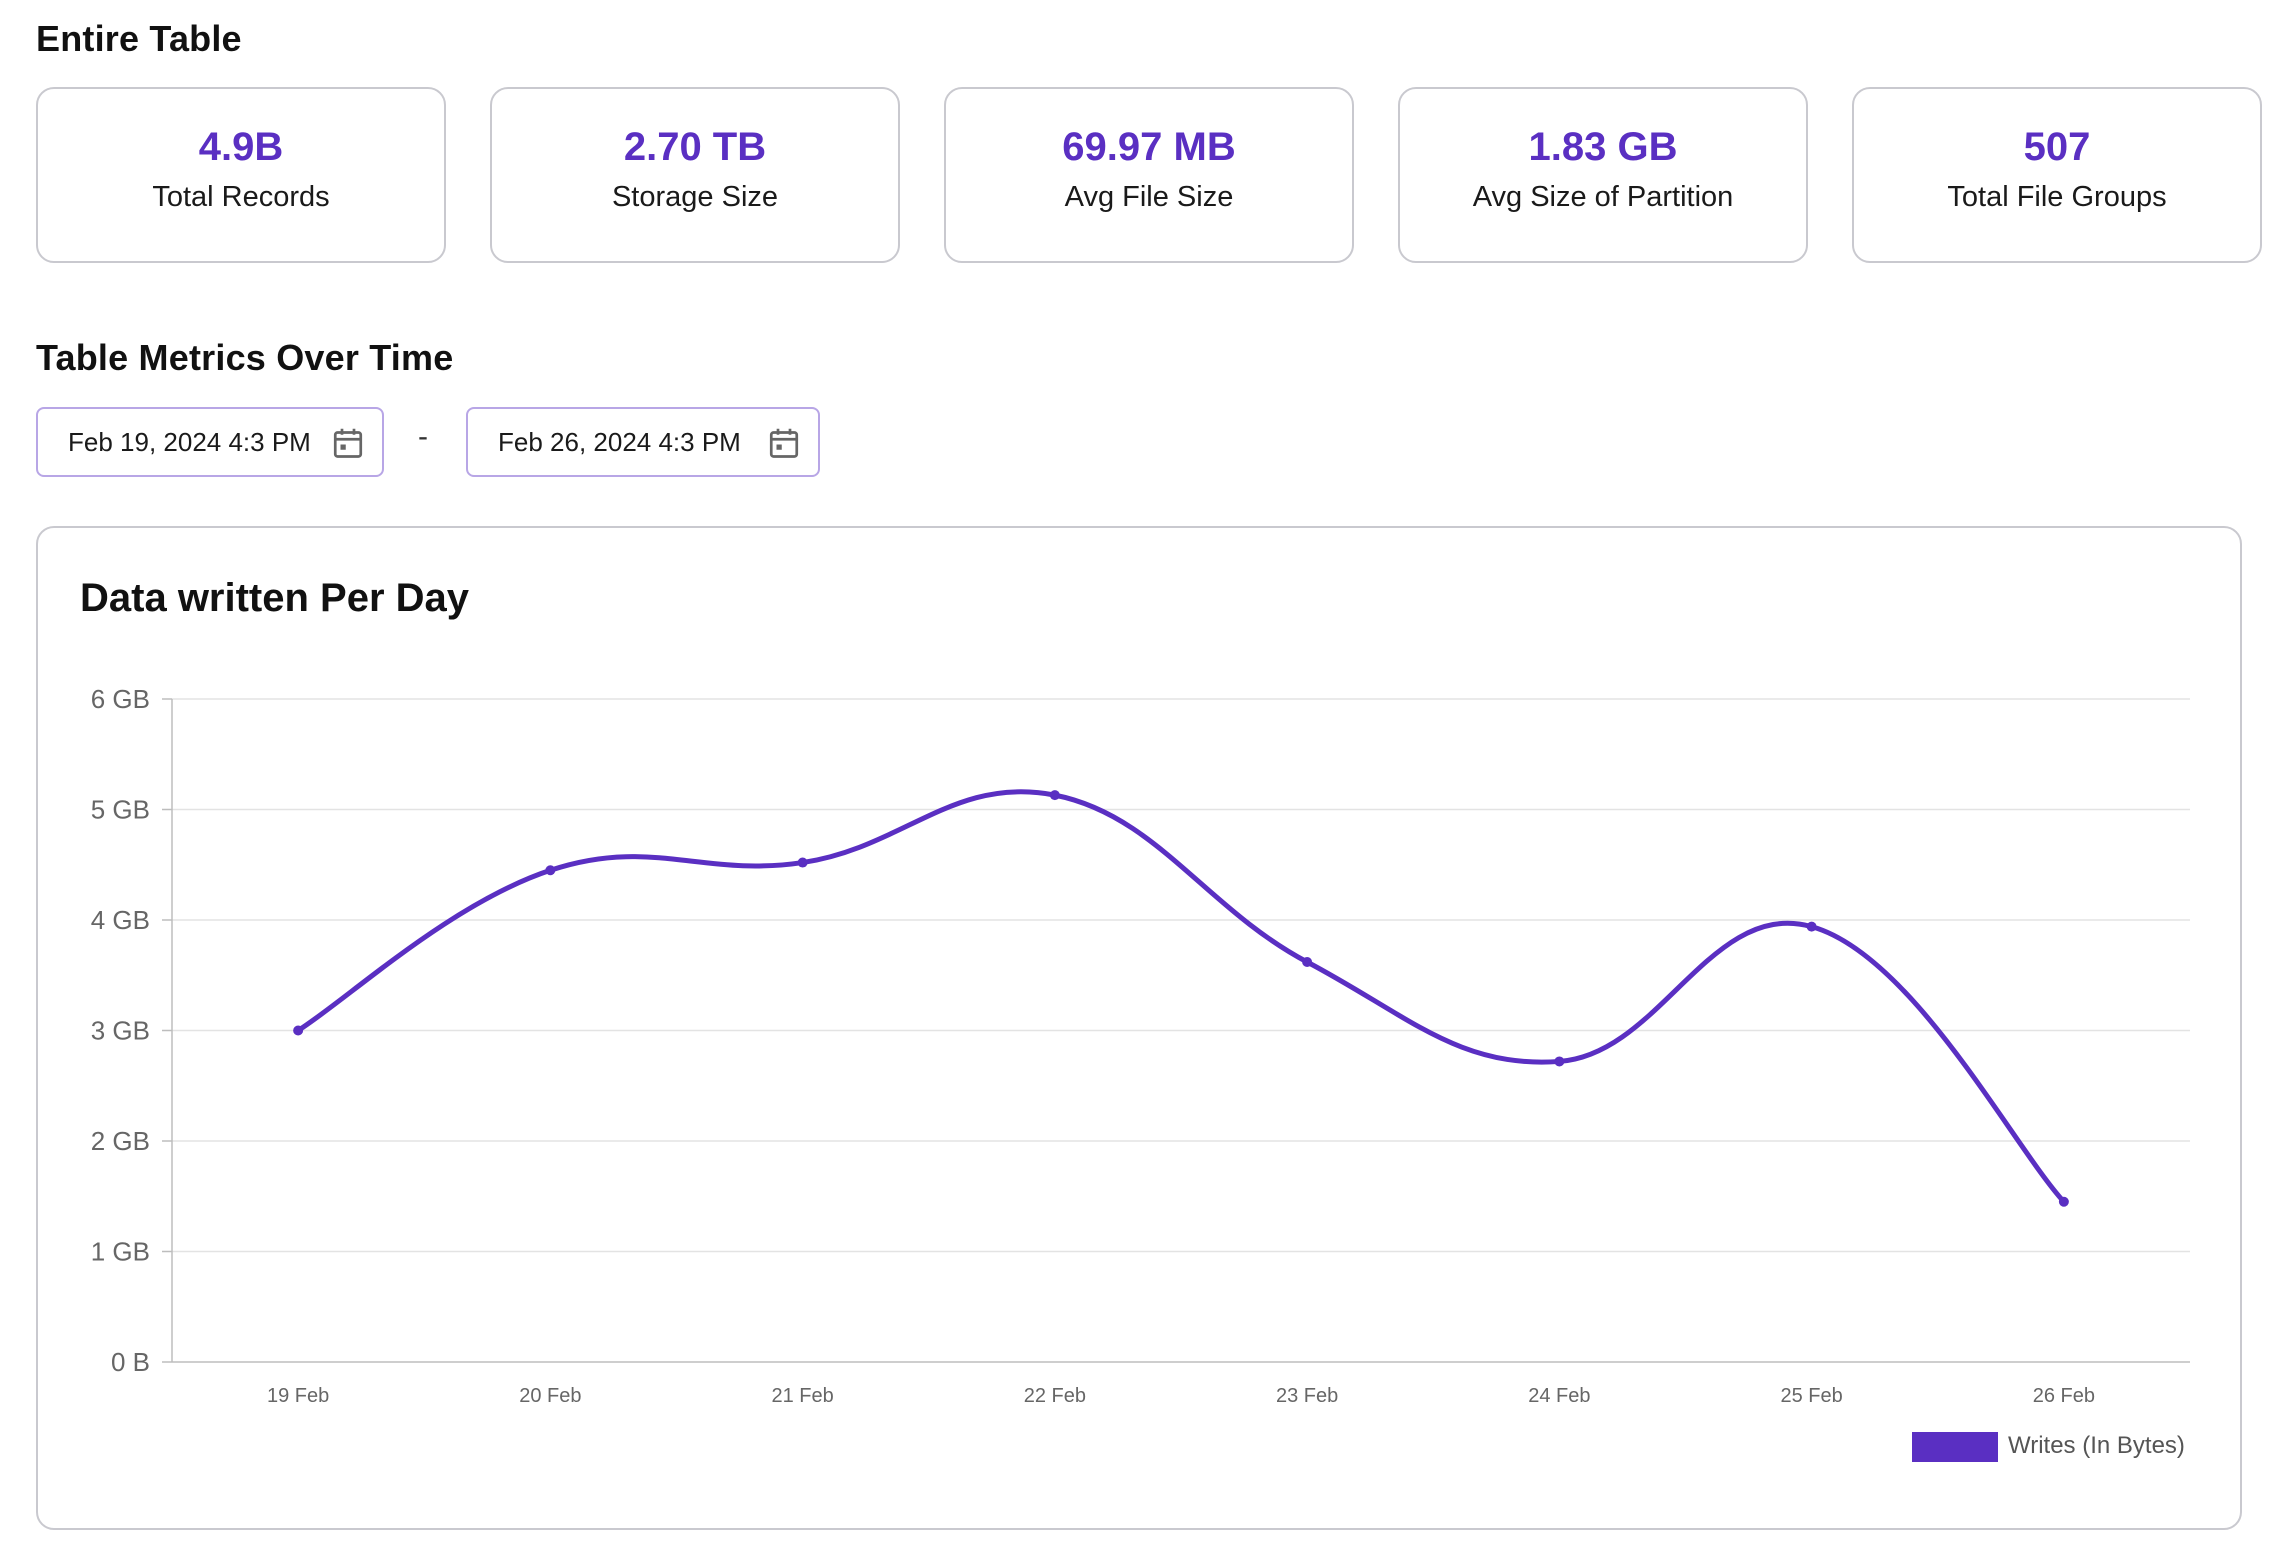 This screenshot has width=2294, height=1554. What do you see at coordinates (241, 197) in the screenshot?
I see `total-records-label: Total Records` at bounding box center [241, 197].